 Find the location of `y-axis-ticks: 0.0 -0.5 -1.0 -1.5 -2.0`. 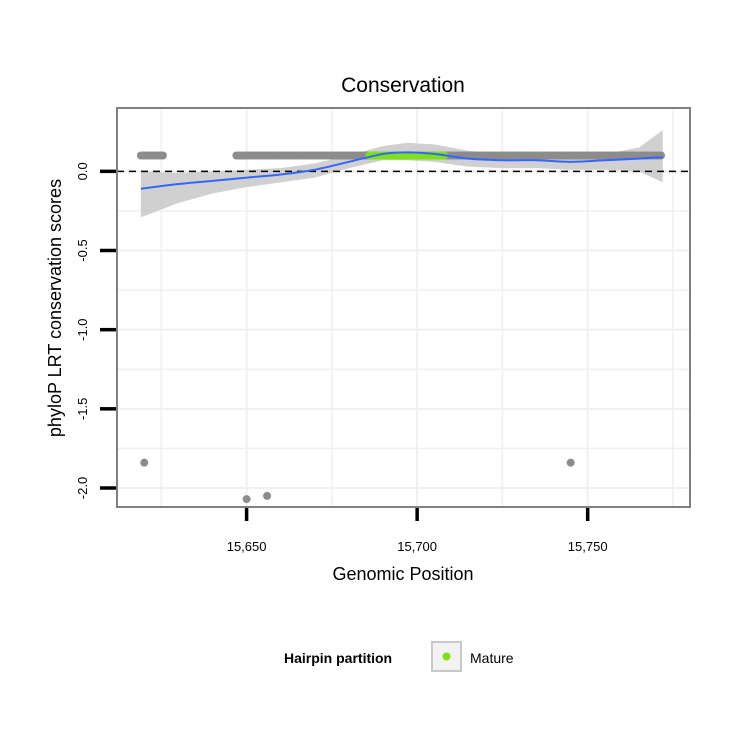

y-axis-ticks: 0.0 -0.5 -1.0 -1.5 -2.0 is located at coordinates (95, 330).